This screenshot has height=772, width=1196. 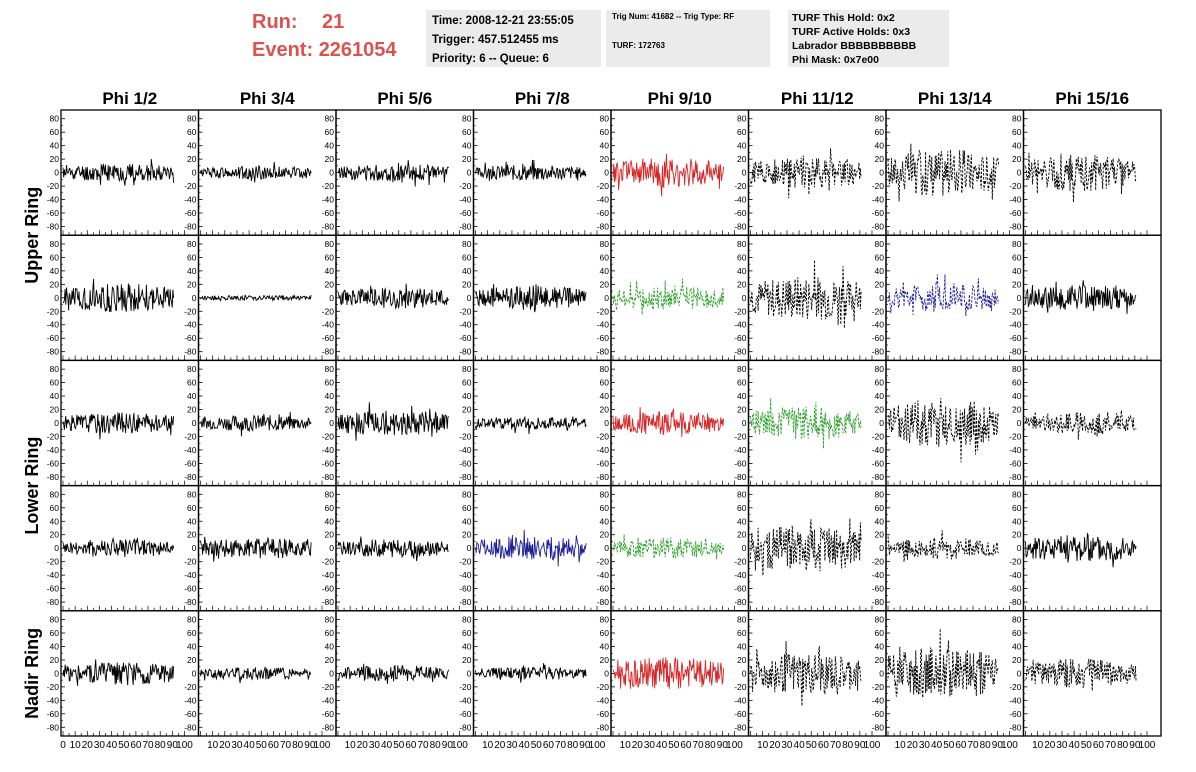 I want to click on x-tick-label: 100, so click(x=597, y=745).